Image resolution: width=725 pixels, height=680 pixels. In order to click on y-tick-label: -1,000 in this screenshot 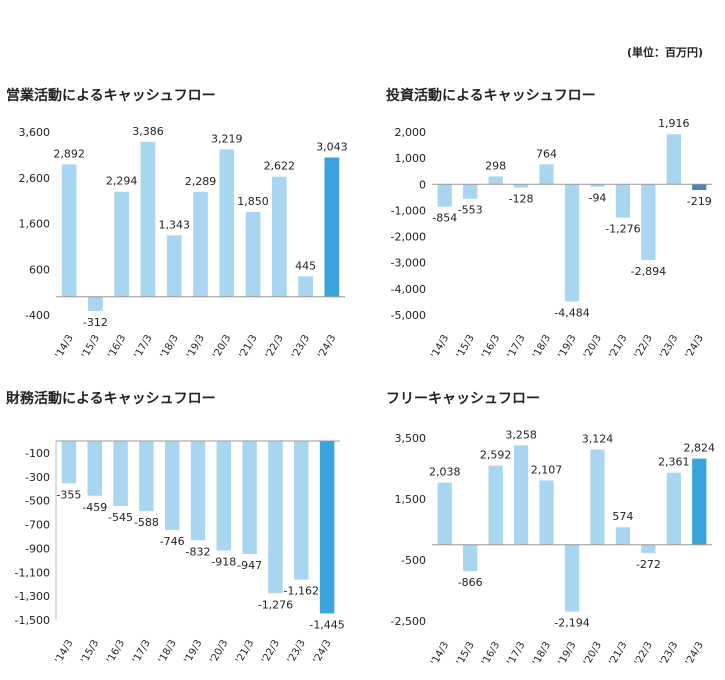, I will do `click(408, 210)`.